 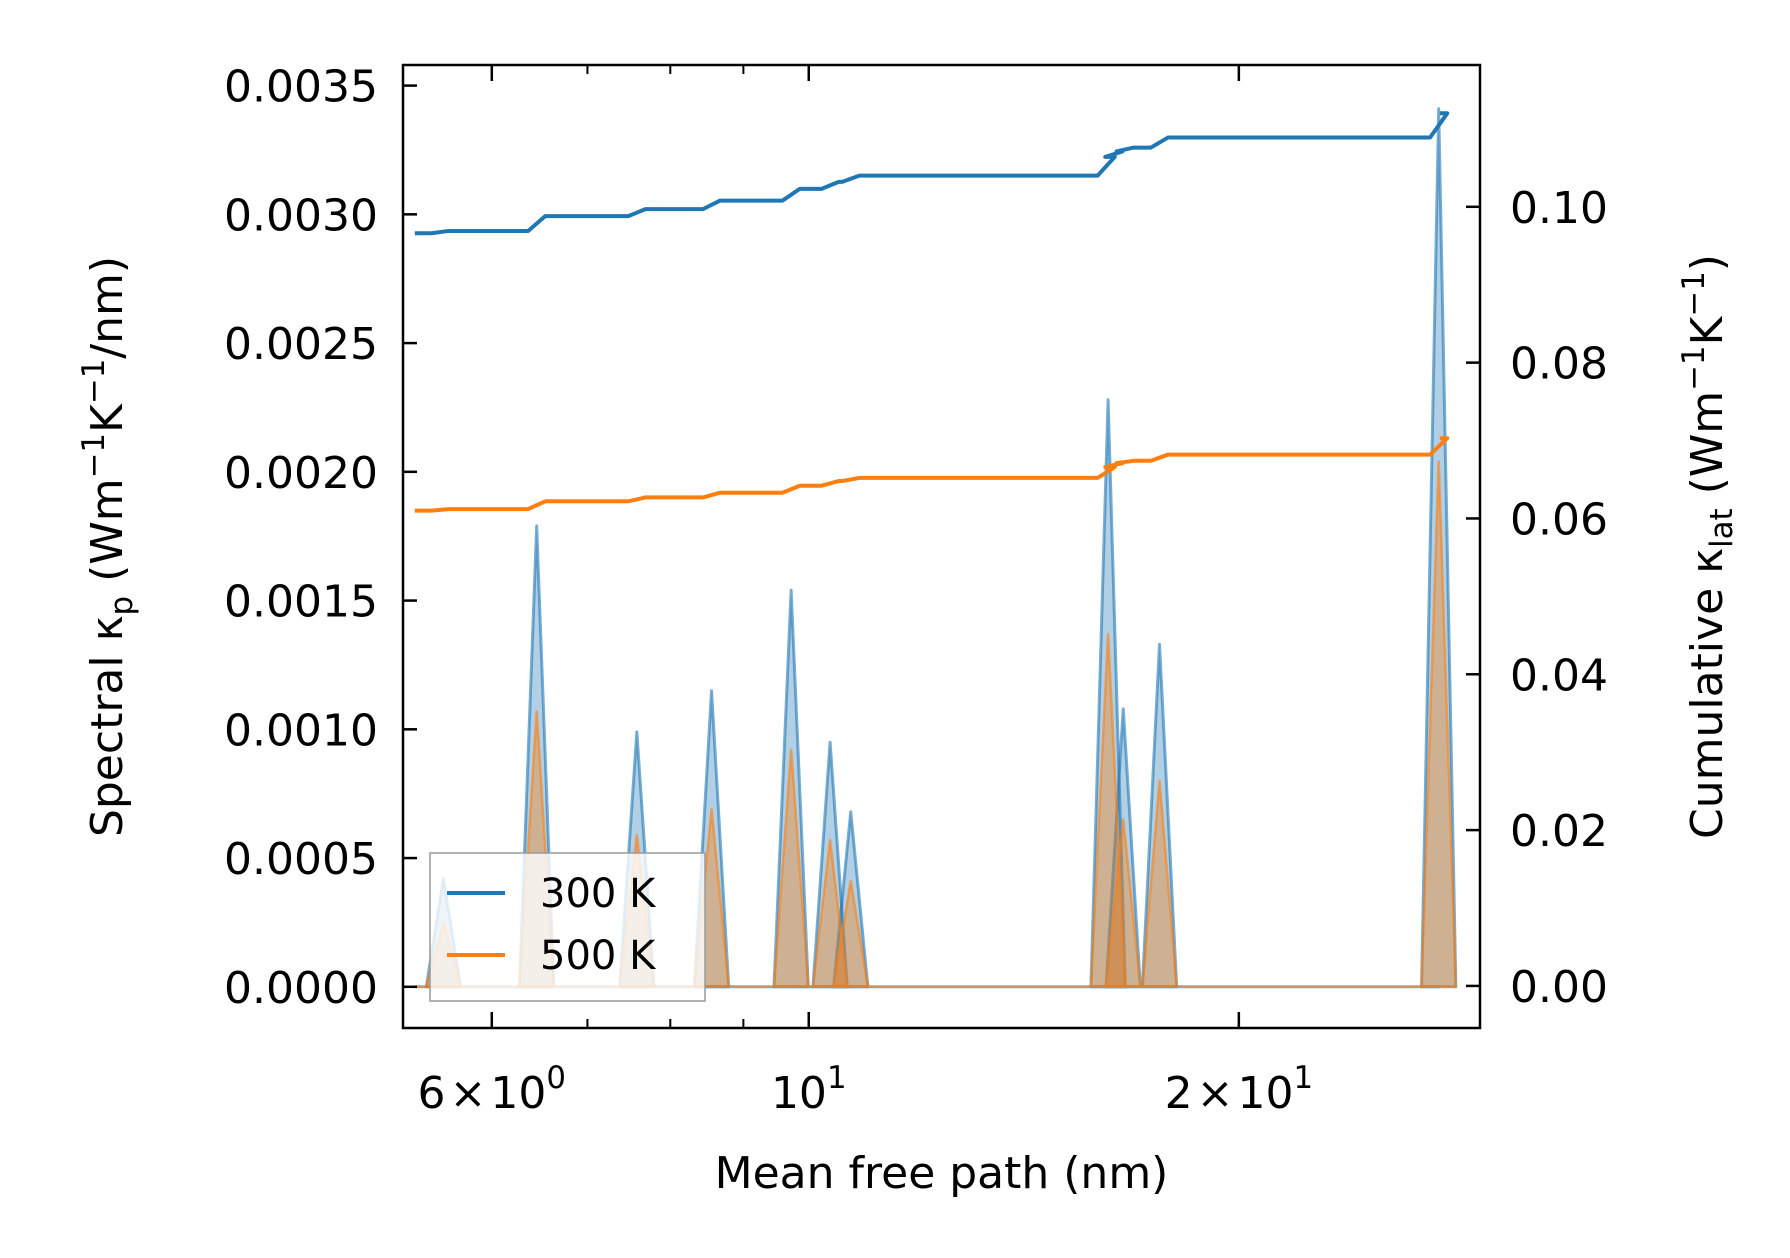 What do you see at coordinates (301, 988) in the screenshot?
I see `y-left-tick-label: 0.0000` at bounding box center [301, 988].